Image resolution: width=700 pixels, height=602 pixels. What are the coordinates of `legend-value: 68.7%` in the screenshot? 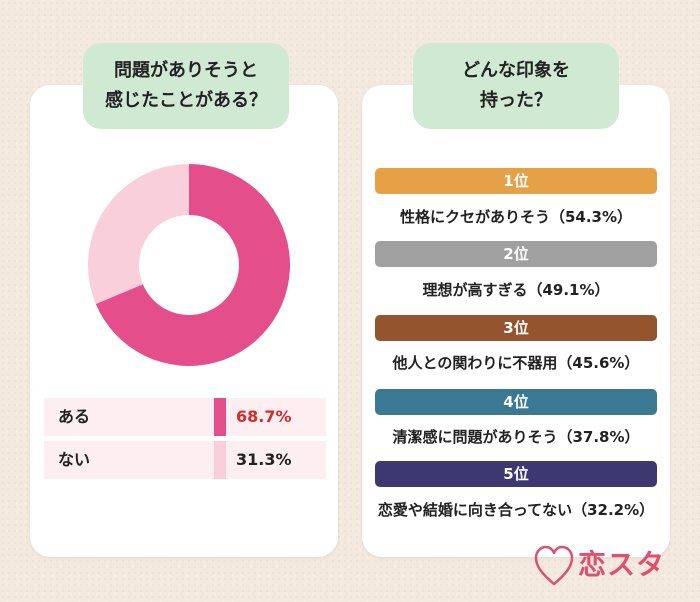 It's located at (264, 416).